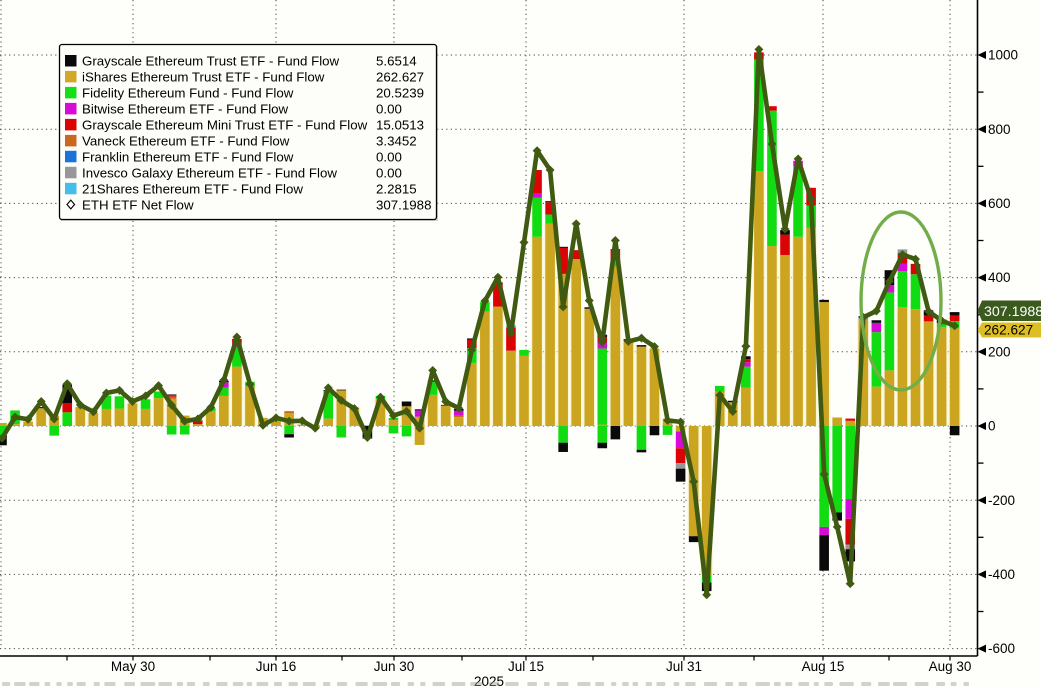  What do you see at coordinates (192, 188) in the screenshot?
I see `svg-text:21Shares Ethereum ETF - Fund F: 21Shares Ethereum ETF - Fund Flow` at bounding box center [192, 188].